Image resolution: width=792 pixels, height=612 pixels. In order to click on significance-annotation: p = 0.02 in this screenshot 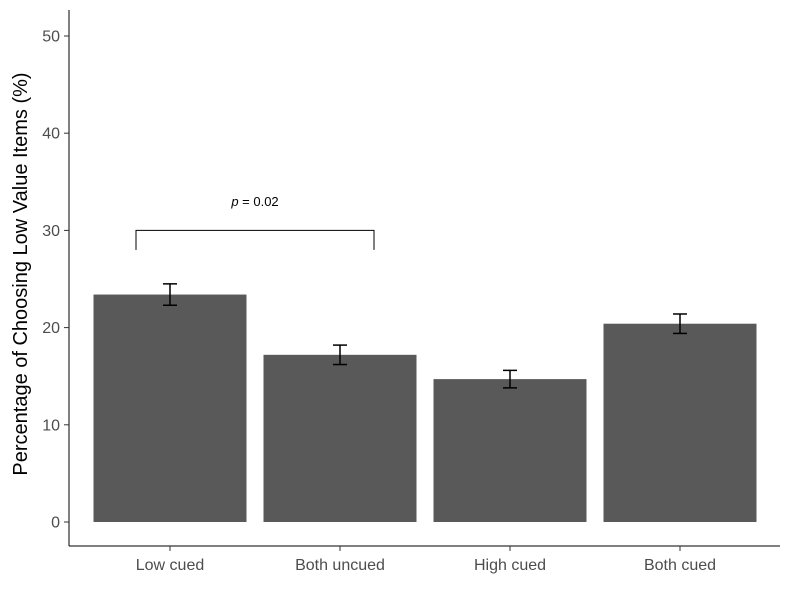, I will do `click(255, 222)`.